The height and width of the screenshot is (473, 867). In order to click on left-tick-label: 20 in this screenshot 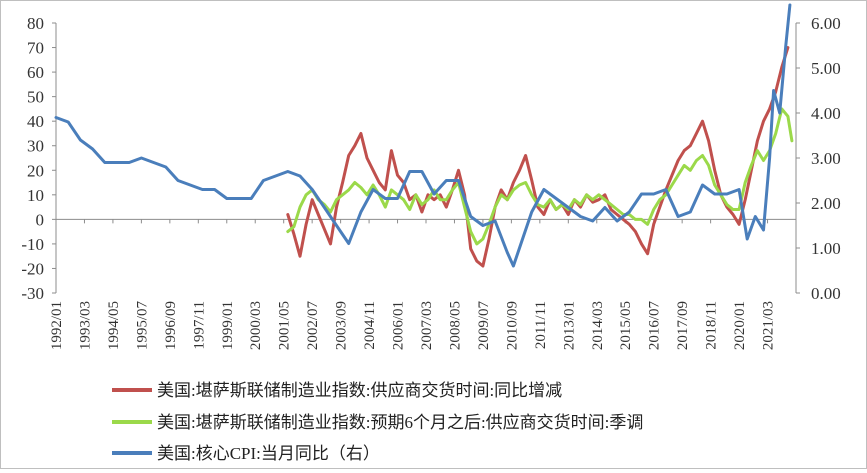, I will do `click(35, 170)`.